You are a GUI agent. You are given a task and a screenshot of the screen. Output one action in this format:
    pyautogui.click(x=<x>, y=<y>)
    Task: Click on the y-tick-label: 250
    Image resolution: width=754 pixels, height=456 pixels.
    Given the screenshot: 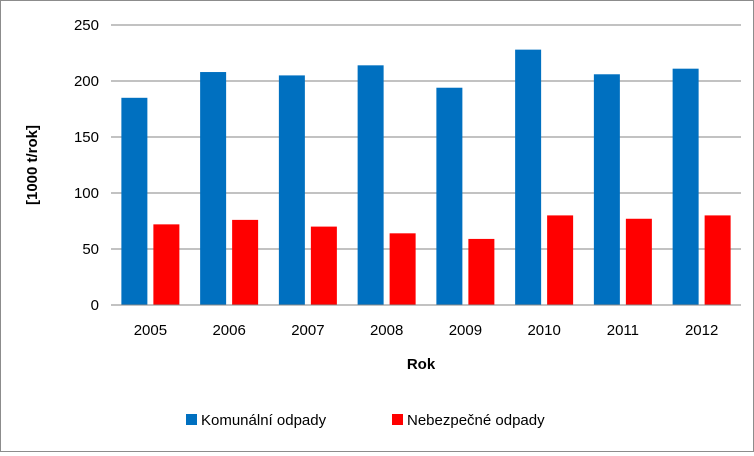 What is the action you would take?
    pyautogui.click(x=86, y=25)
    